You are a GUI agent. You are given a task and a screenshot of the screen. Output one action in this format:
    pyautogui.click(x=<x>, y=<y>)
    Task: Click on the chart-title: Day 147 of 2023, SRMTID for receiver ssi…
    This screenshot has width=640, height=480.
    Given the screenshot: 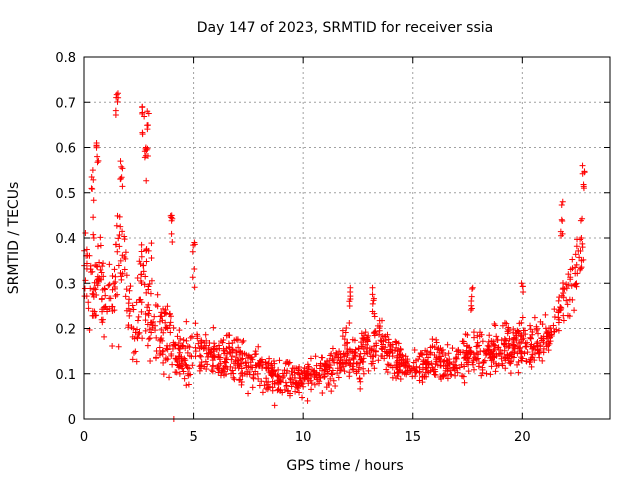 What is the action you would take?
    pyautogui.click(x=345, y=28)
    